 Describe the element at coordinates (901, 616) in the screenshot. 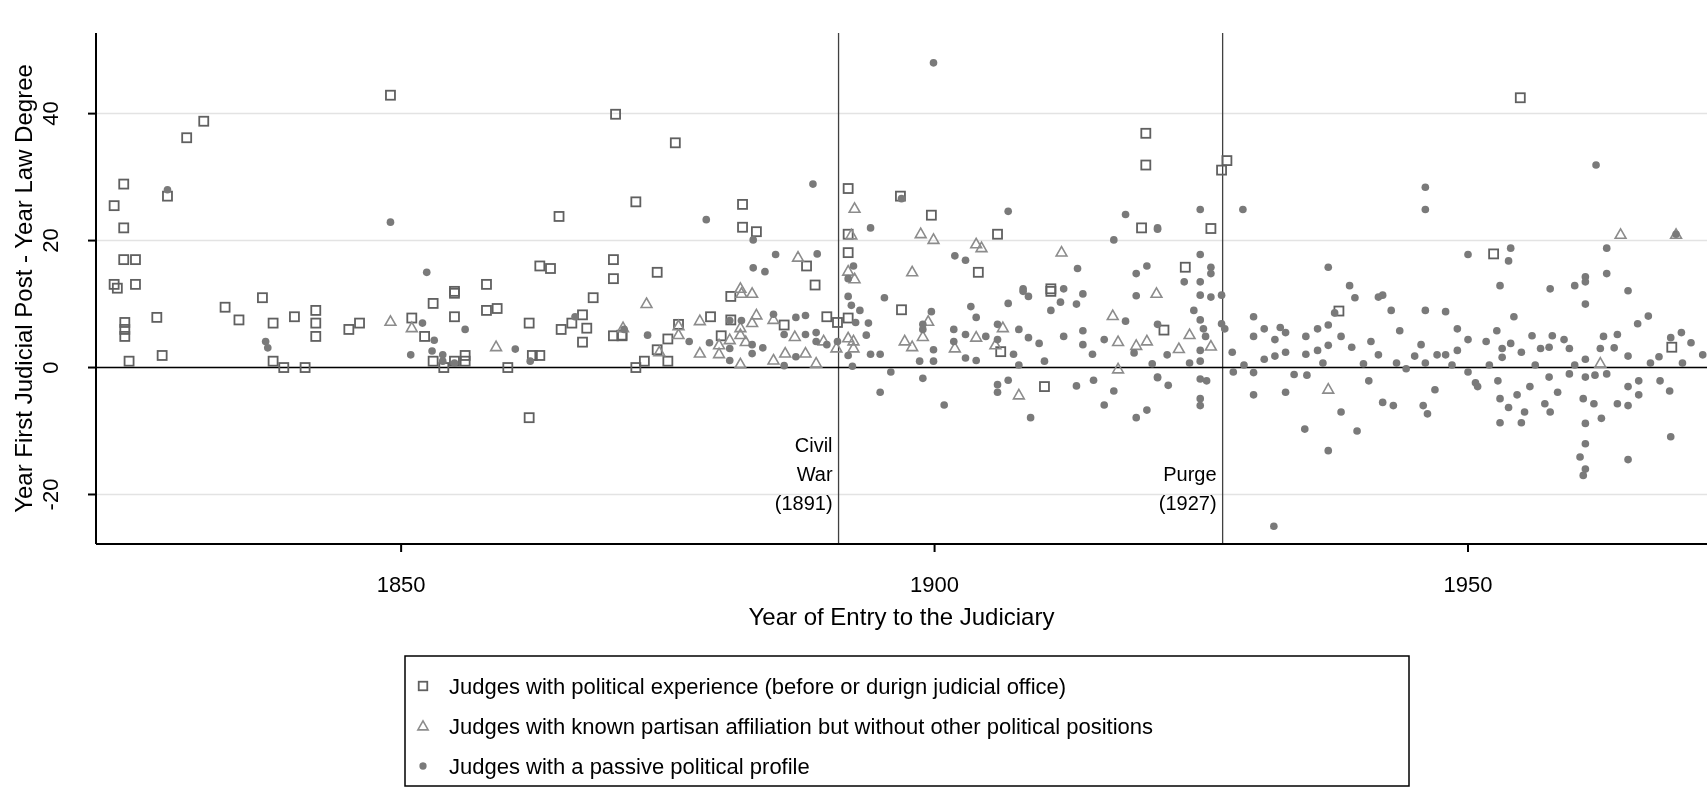

I see `x-axis-title: Year of Entry to the Judiciary` at that location.